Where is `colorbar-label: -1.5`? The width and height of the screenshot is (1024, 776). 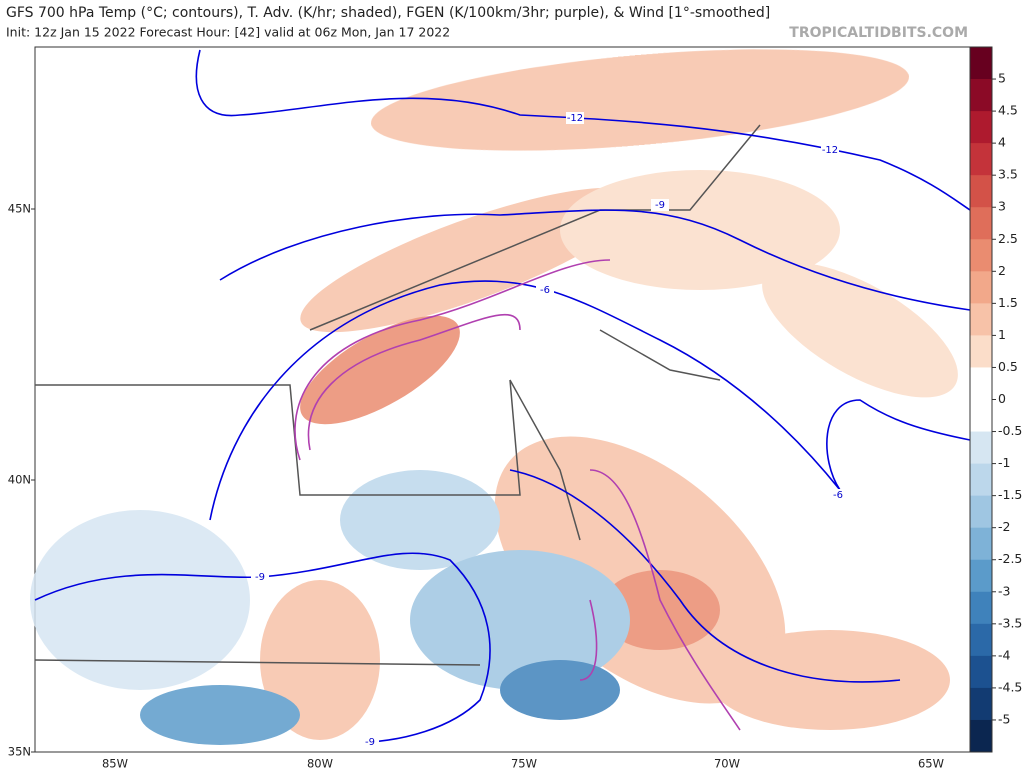
colorbar-label: -1.5 is located at coordinates (1010, 494).